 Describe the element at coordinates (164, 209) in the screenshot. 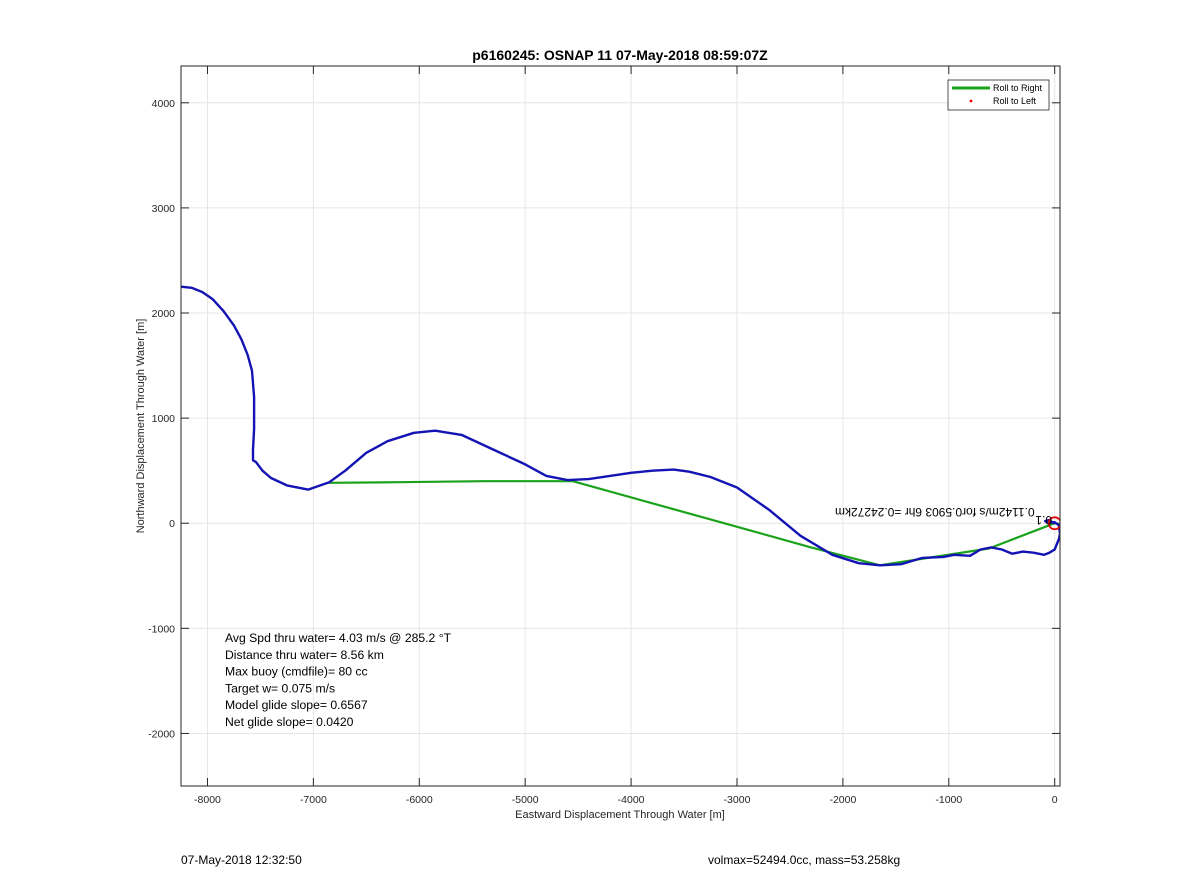

I see `y-tick-label: 3000` at that location.